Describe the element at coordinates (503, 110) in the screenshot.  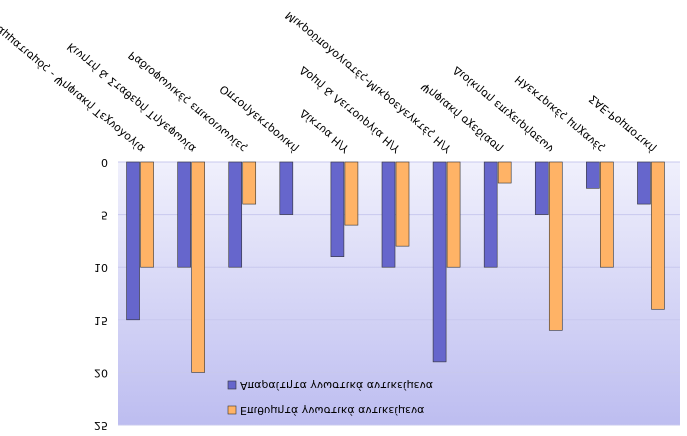
I see `x-tick-label: Διοίκηση επιχειρήσεων` at that location.